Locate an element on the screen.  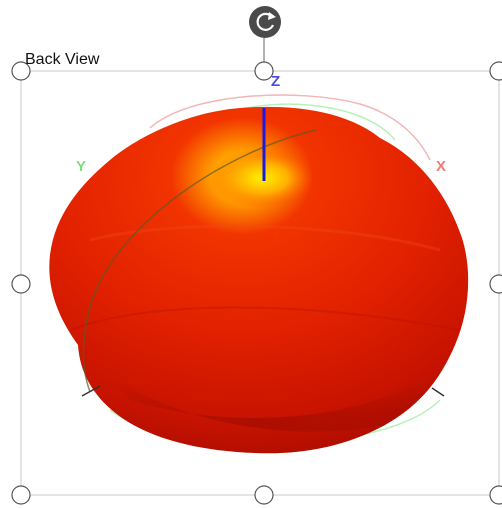
z-axis-label: Z is located at coordinates (276, 81).